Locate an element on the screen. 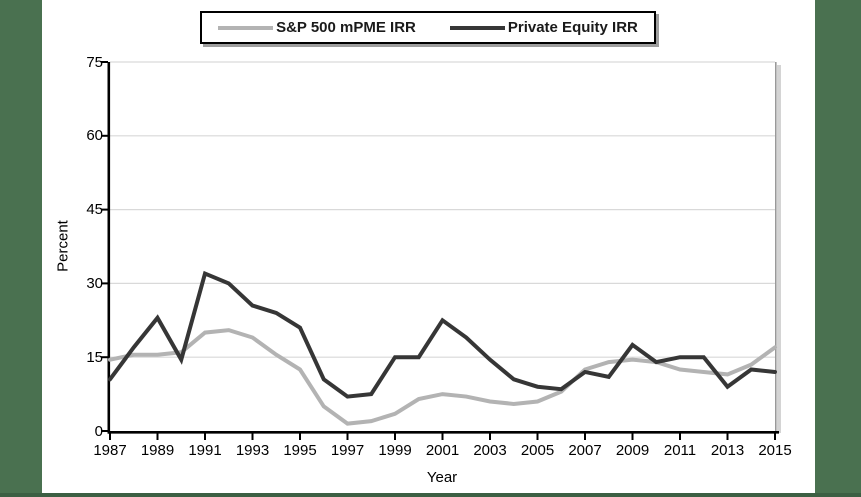  y-tick-label-0: 0 is located at coordinates (98, 431).